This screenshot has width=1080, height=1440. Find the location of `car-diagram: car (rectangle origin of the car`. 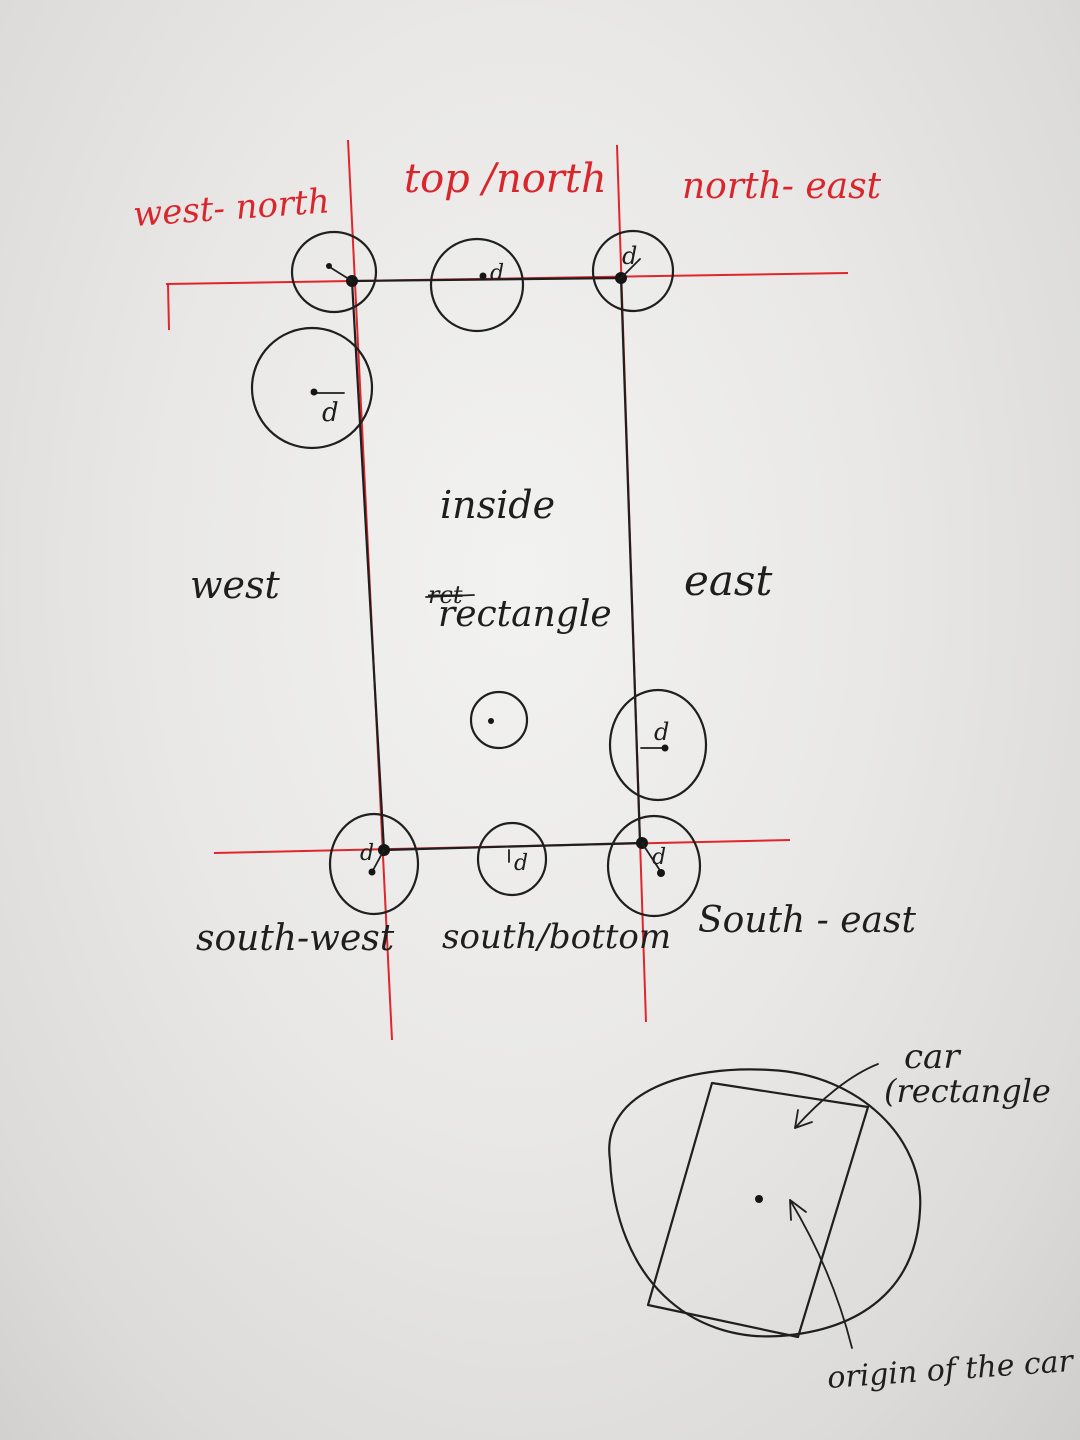

car-diagram: car (rectangle origin of the car is located at coordinates (842, 1216).